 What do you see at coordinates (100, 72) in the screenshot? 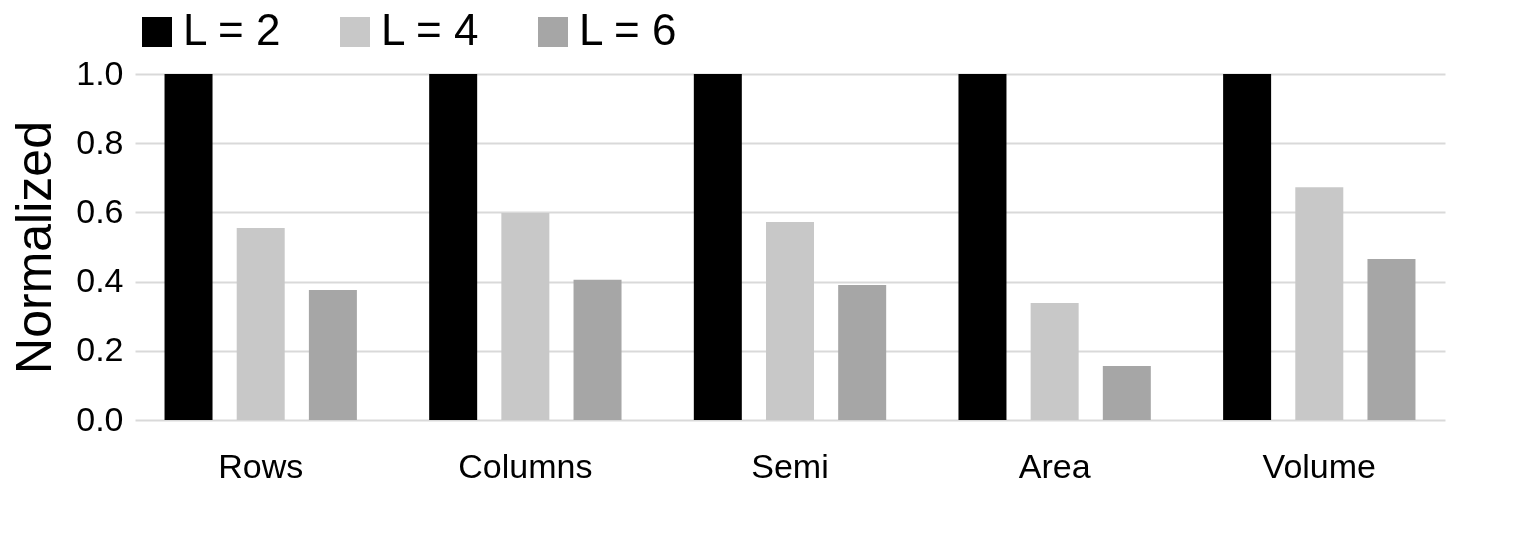
I see `y-tick-label: 1.0` at bounding box center [100, 72].